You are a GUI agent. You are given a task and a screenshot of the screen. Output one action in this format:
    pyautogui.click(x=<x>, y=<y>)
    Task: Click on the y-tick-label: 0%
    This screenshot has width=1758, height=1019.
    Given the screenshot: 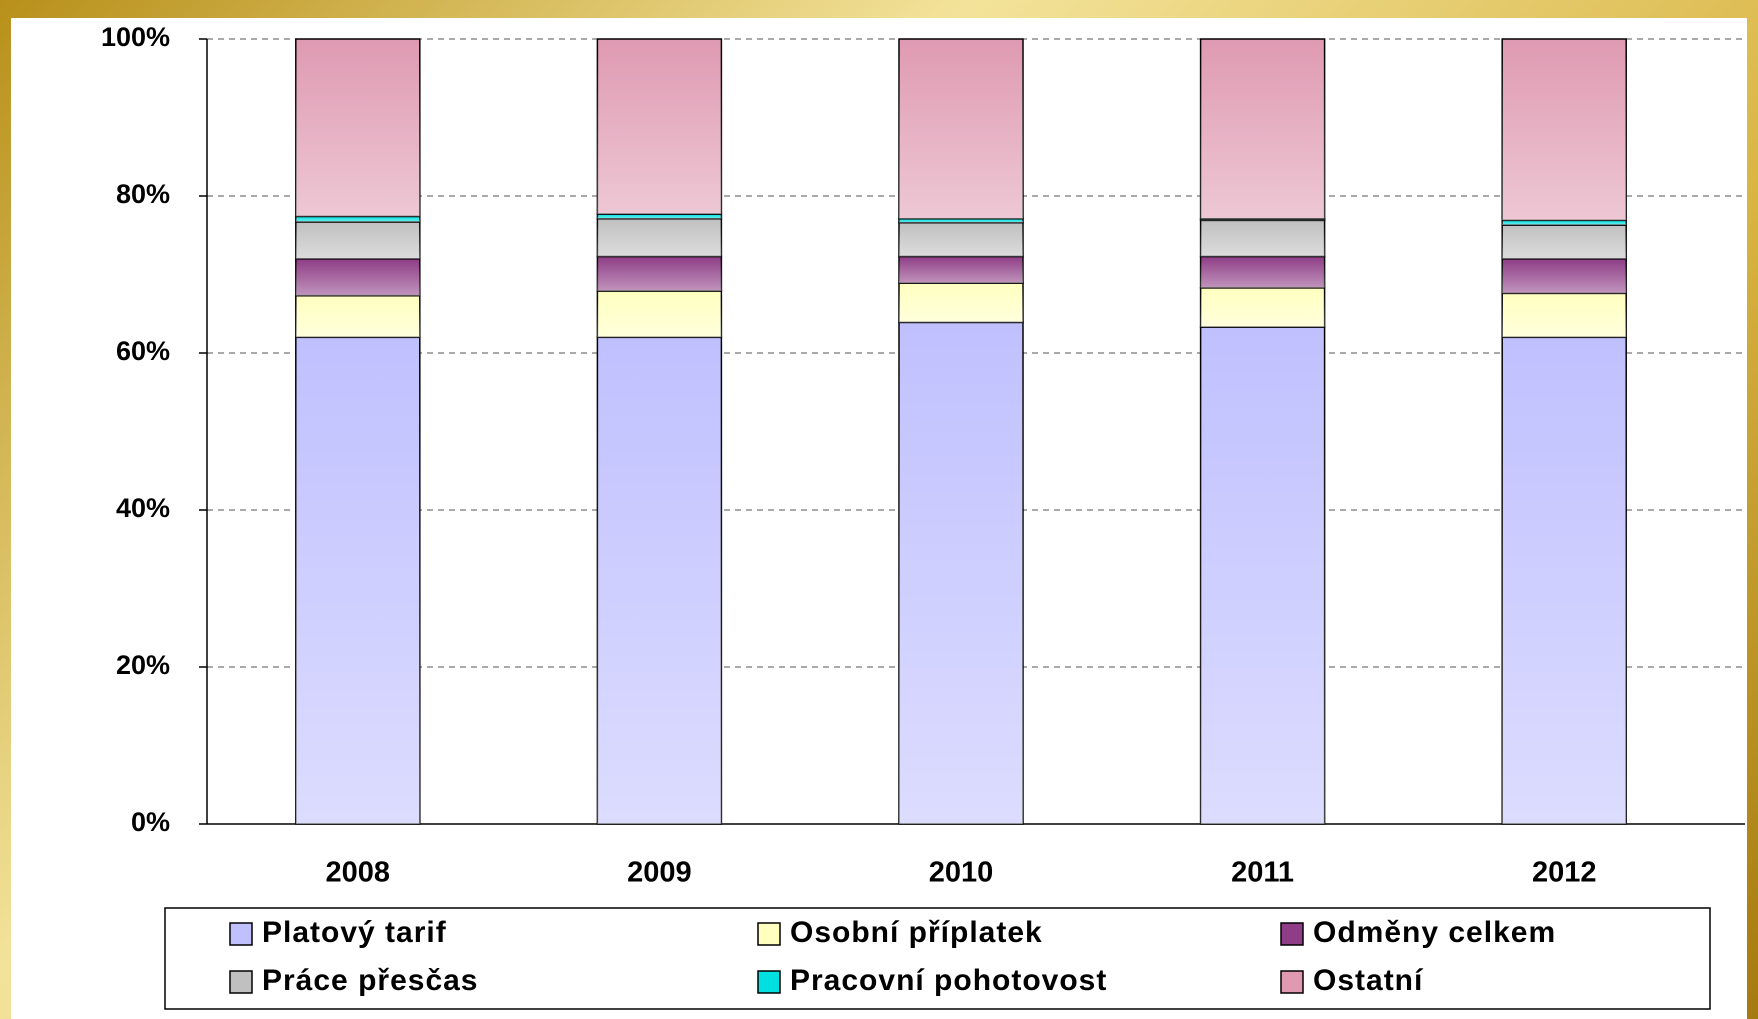 What is the action you would take?
    pyautogui.click(x=150, y=822)
    